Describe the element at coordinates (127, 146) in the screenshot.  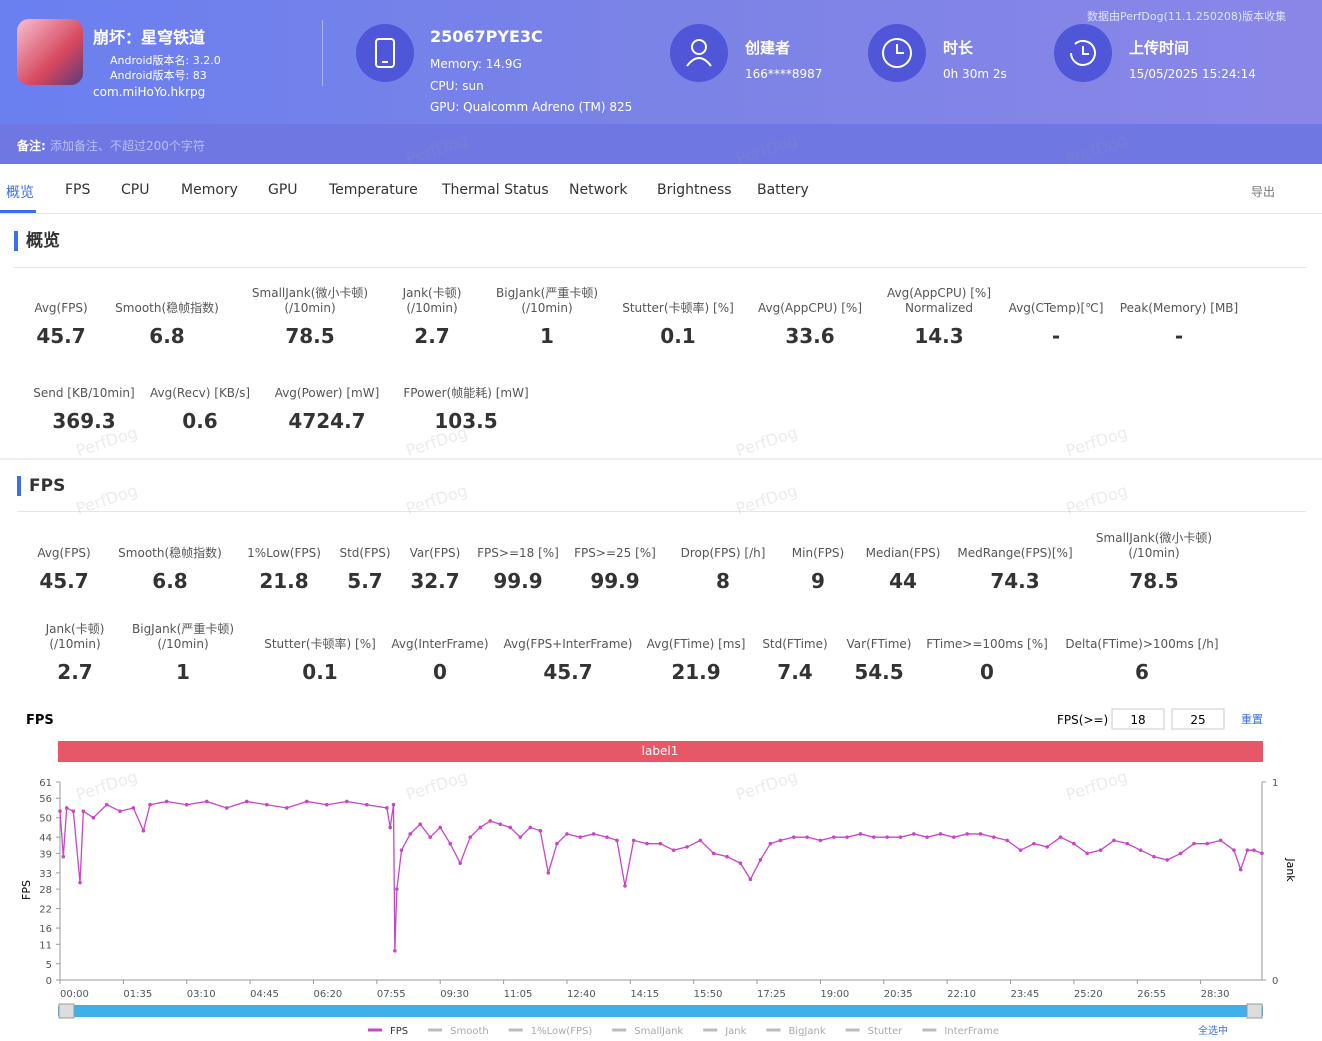
I see `remark-input: 添加备注、不超过200个字符` at that location.